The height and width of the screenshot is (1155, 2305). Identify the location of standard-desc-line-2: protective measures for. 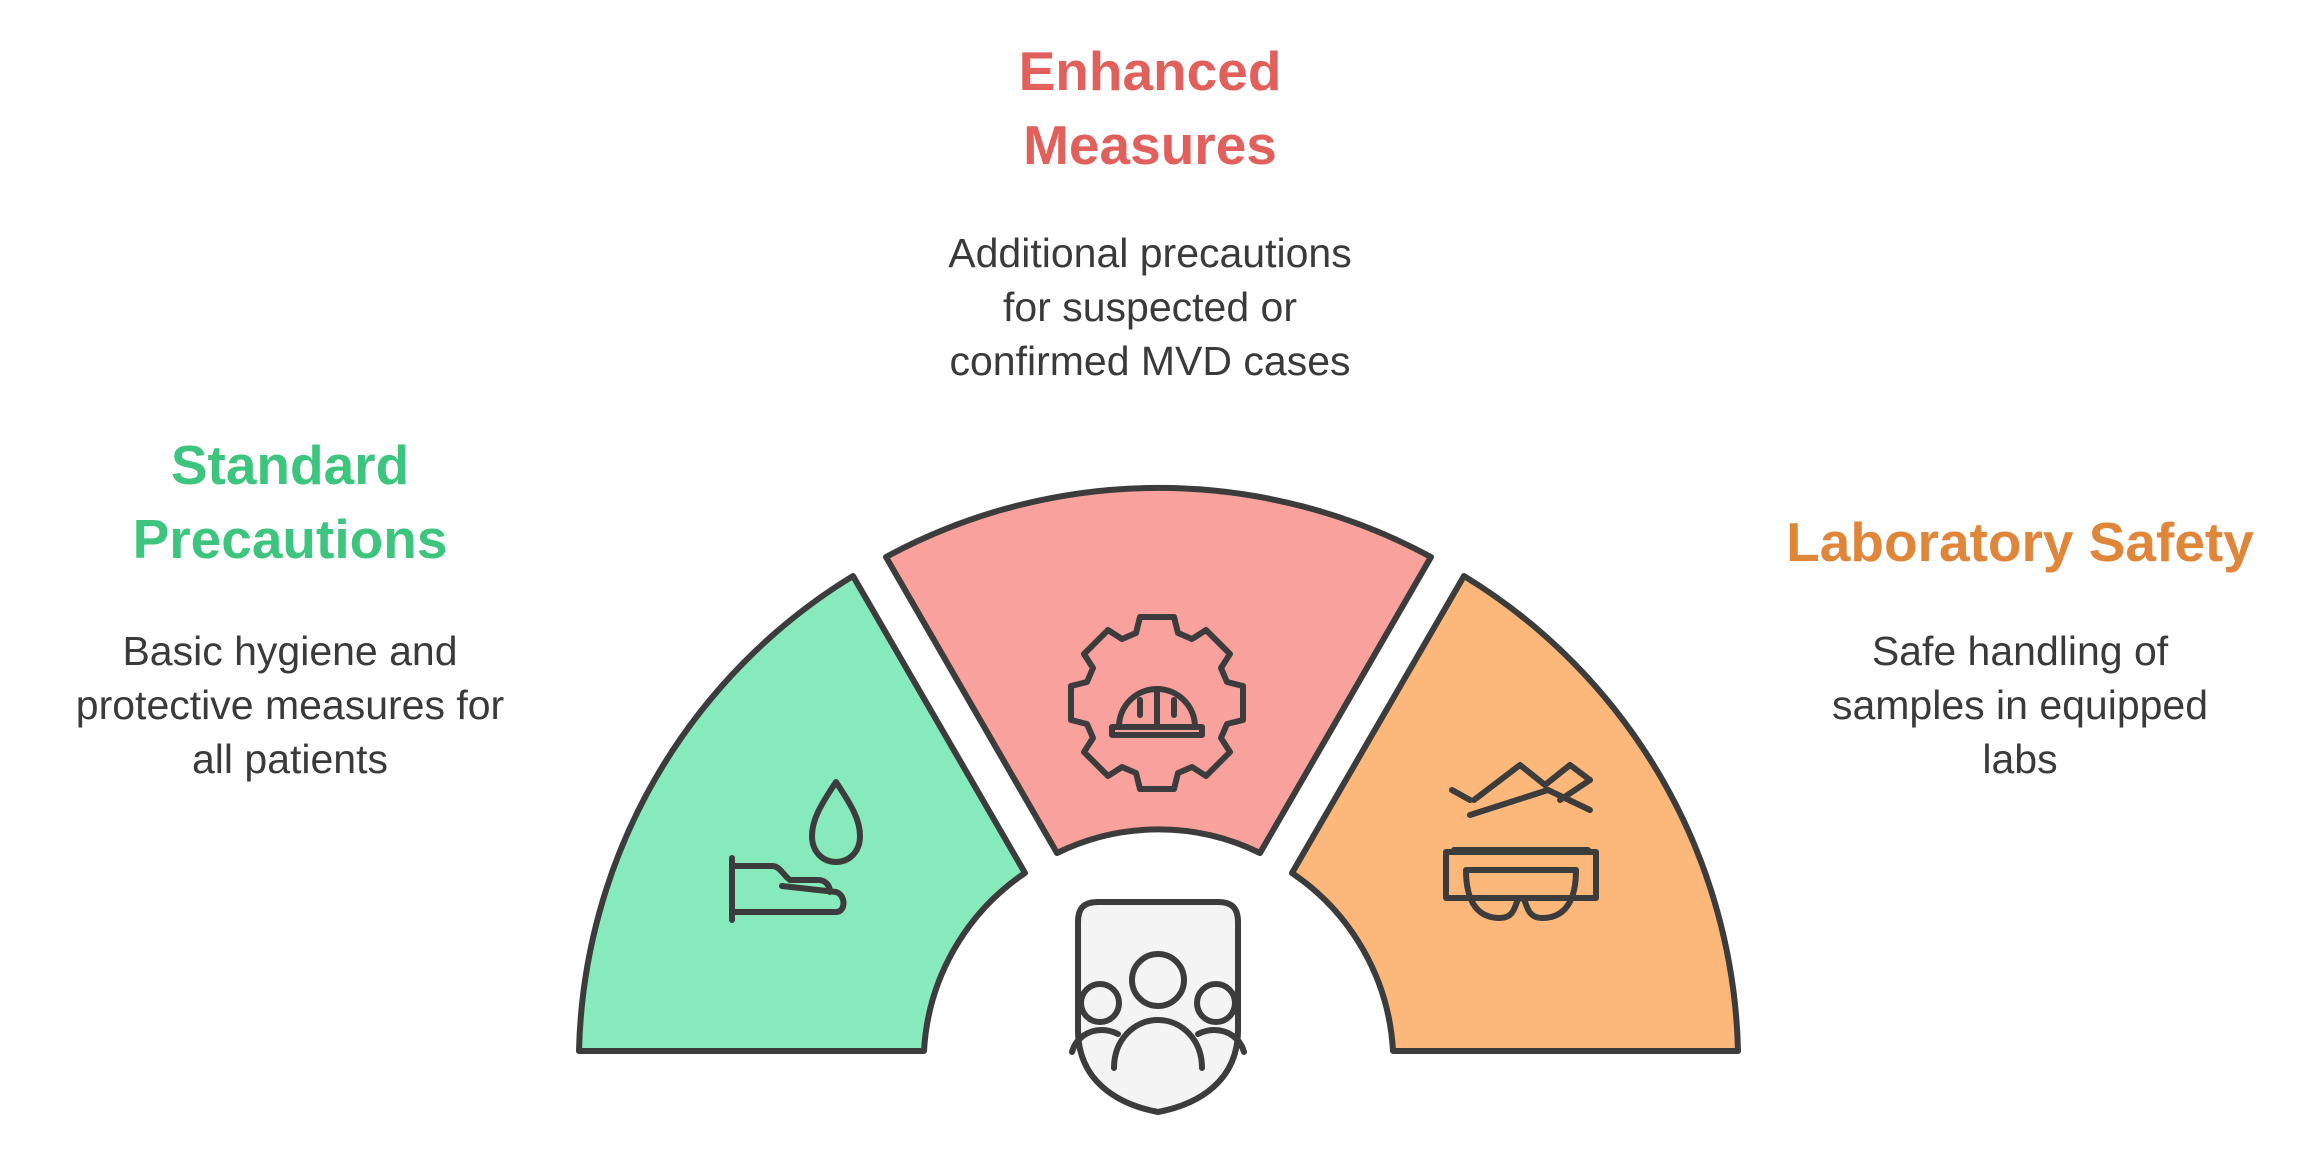
(290, 705).